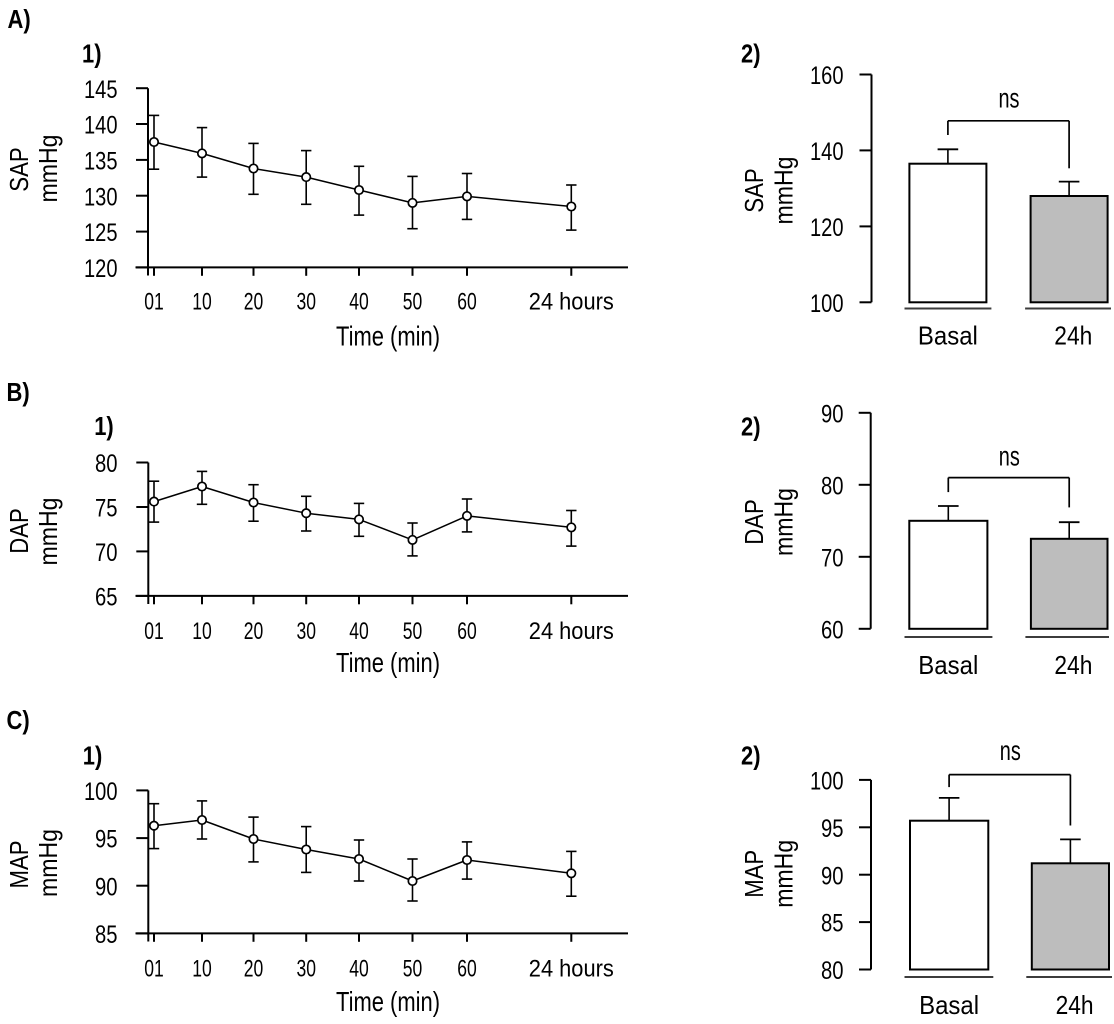 This screenshot has width=1114, height=1024. What do you see at coordinates (101, 197) in the screenshot?
I see `svg-text: 130` at bounding box center [101, 197].